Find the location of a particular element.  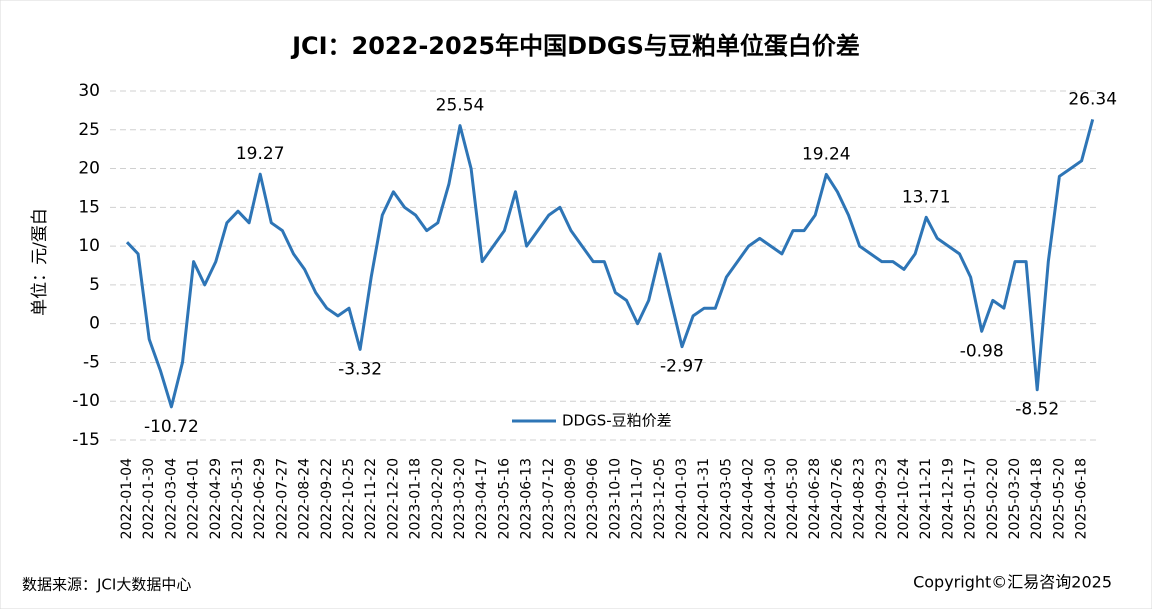

x-tick-label: 2022-01-04 is located at coordinates (127, 498).